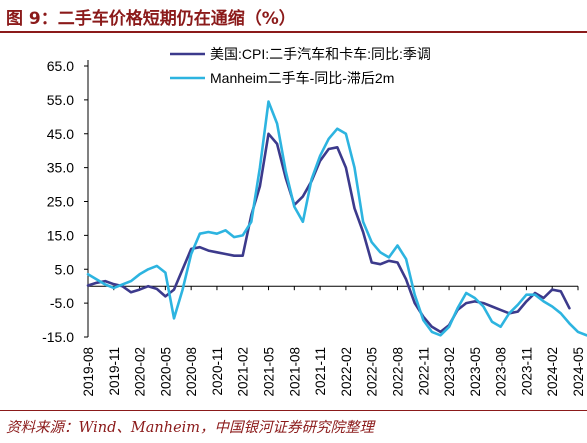 The width and height of the screenshot is (587, 443). What do you see at coordinates (293, 32) in the screenshot?
I see `title-divider` at bounding box center [293, 32].